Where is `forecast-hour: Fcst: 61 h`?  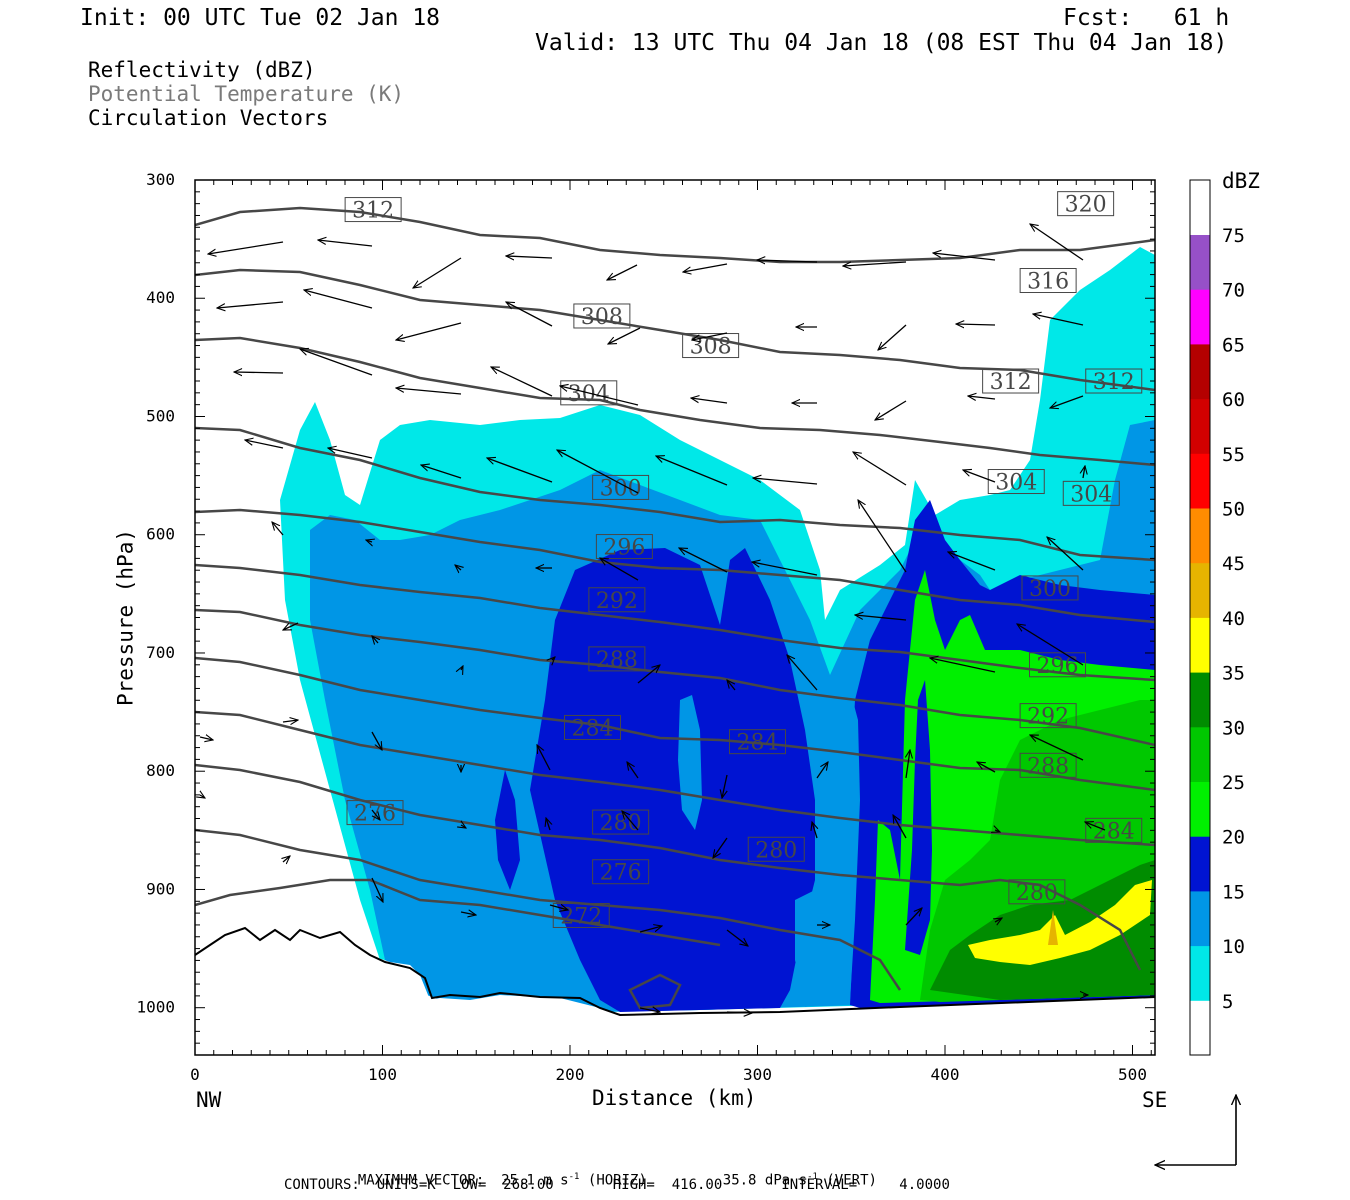
forecast-hour: Fcst: 61 h is located at coordinates (1146, 18).